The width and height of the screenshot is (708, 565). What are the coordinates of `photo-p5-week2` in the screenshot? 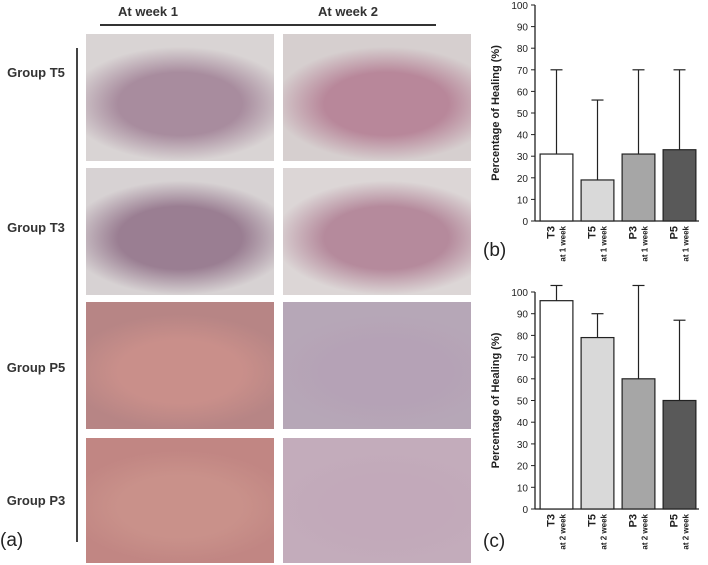 It's located at (377, 365).